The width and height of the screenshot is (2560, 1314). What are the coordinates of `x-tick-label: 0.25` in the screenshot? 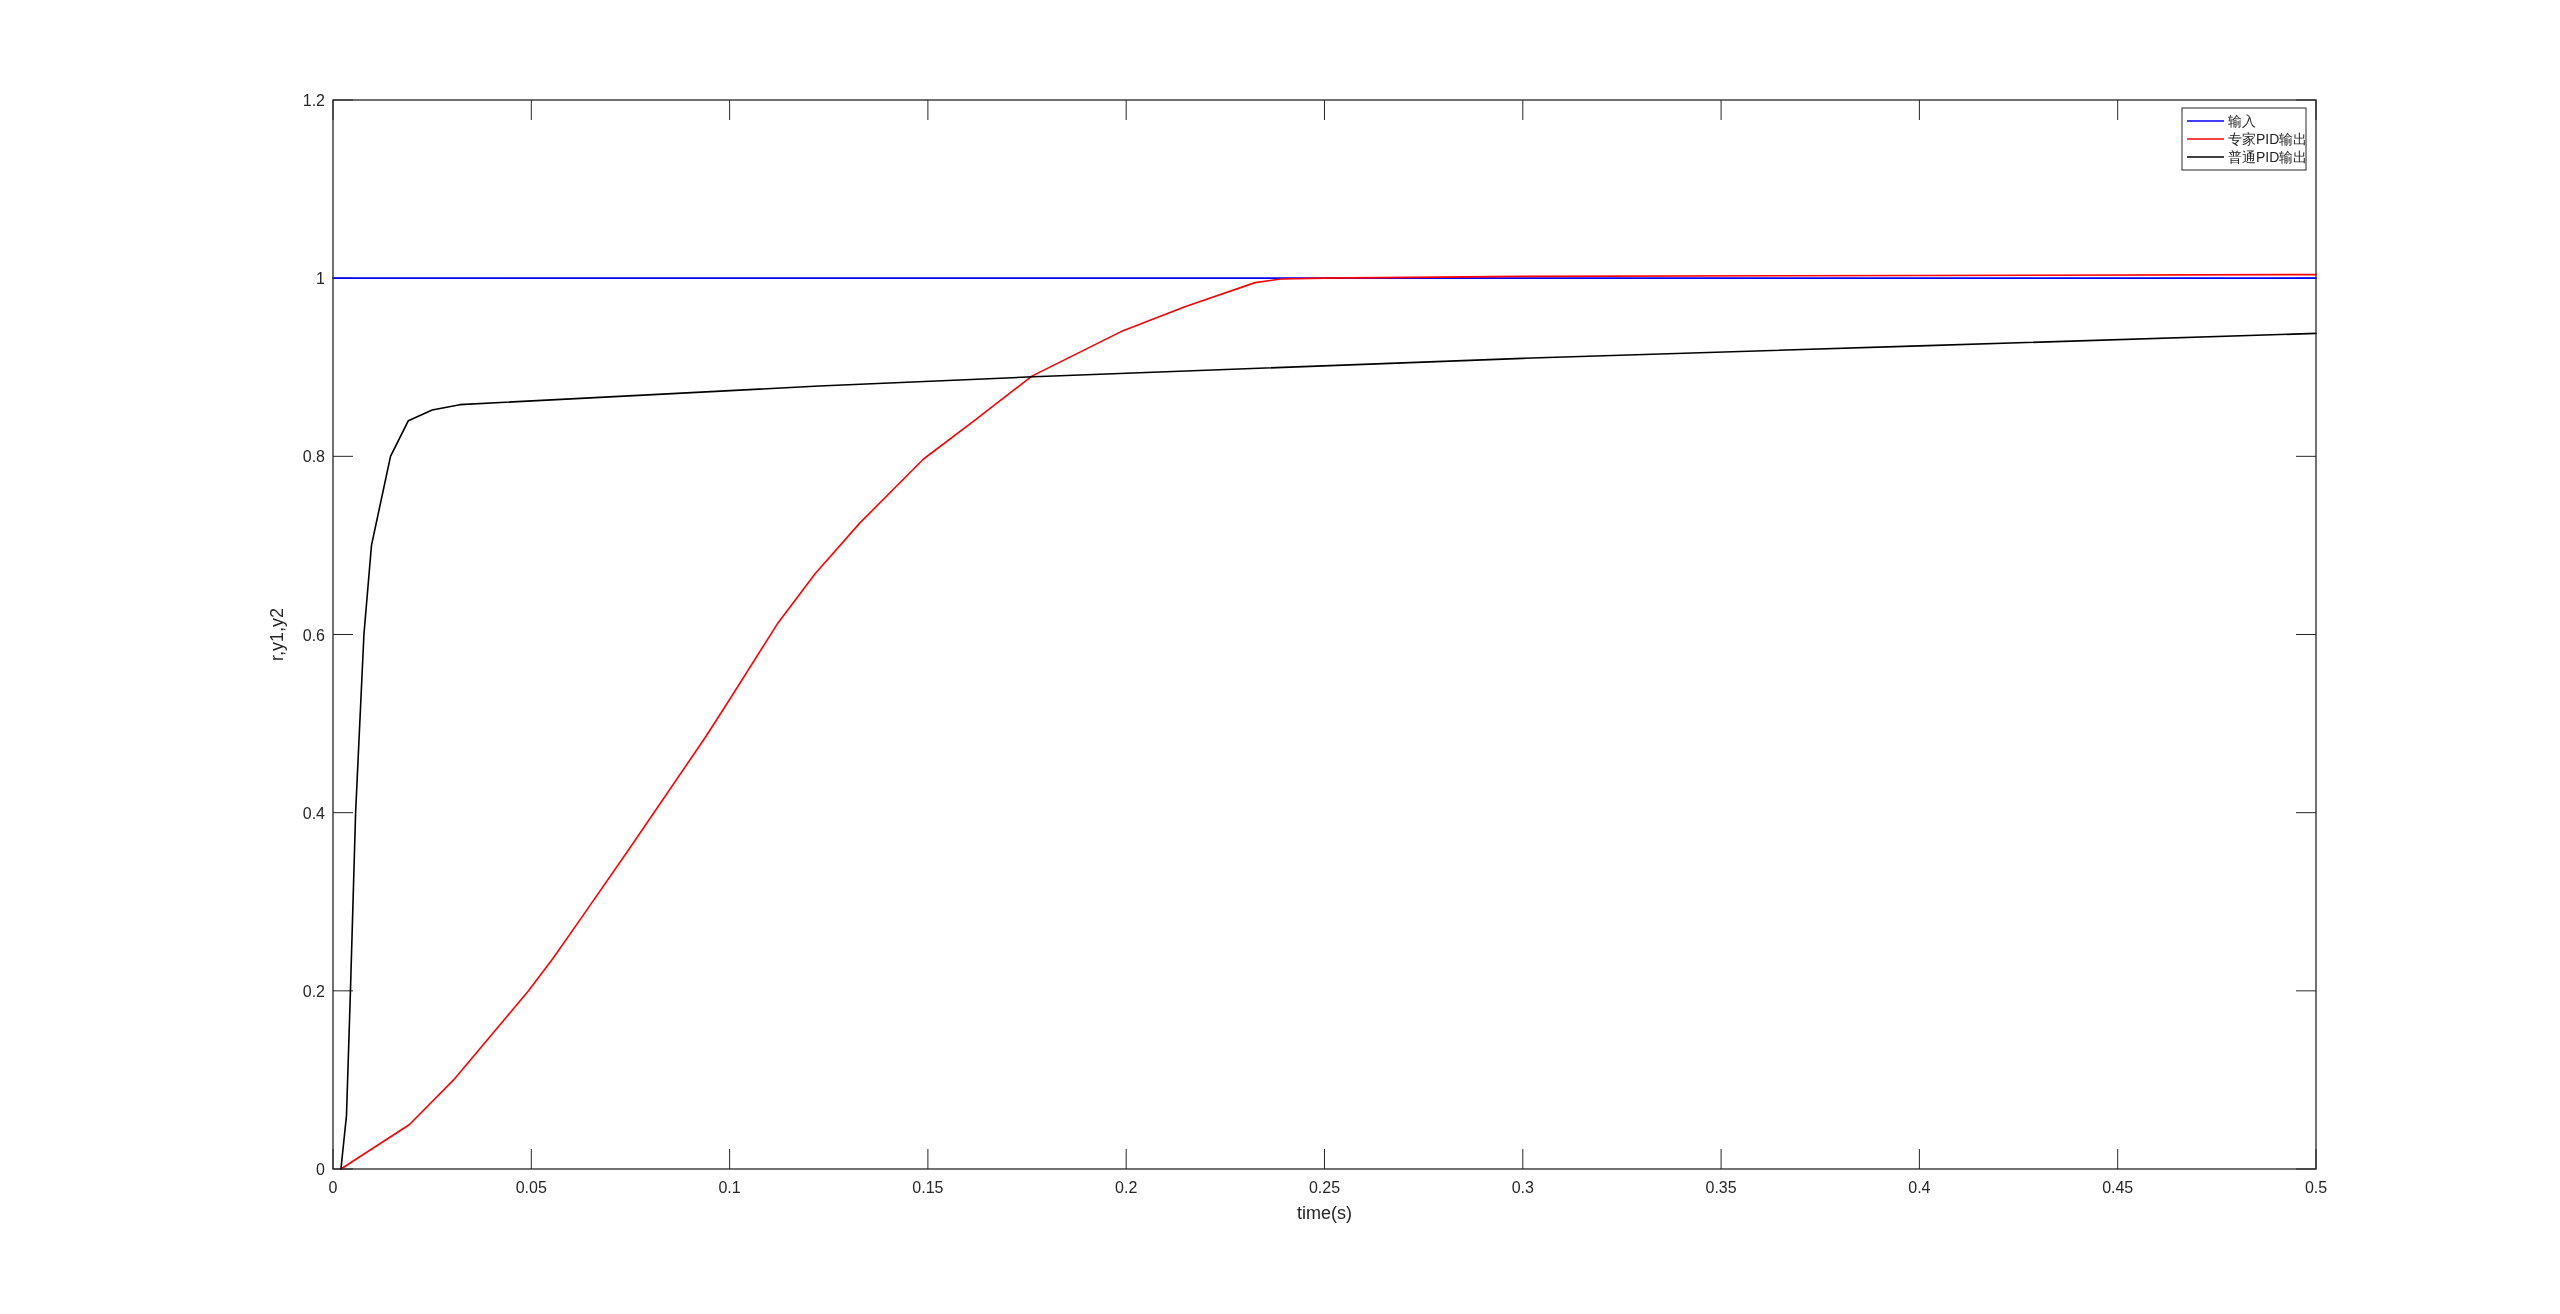 It's located at (1324, 1187).